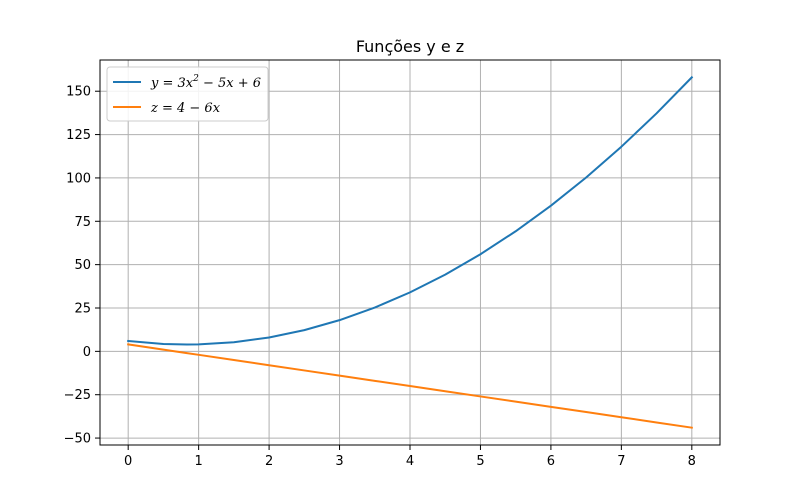 The image size is (800, 500). What do you see at coordinates (128, 461) in the screenshot?
I see `x-tick-label: 0` at bounding box center [128, 461].